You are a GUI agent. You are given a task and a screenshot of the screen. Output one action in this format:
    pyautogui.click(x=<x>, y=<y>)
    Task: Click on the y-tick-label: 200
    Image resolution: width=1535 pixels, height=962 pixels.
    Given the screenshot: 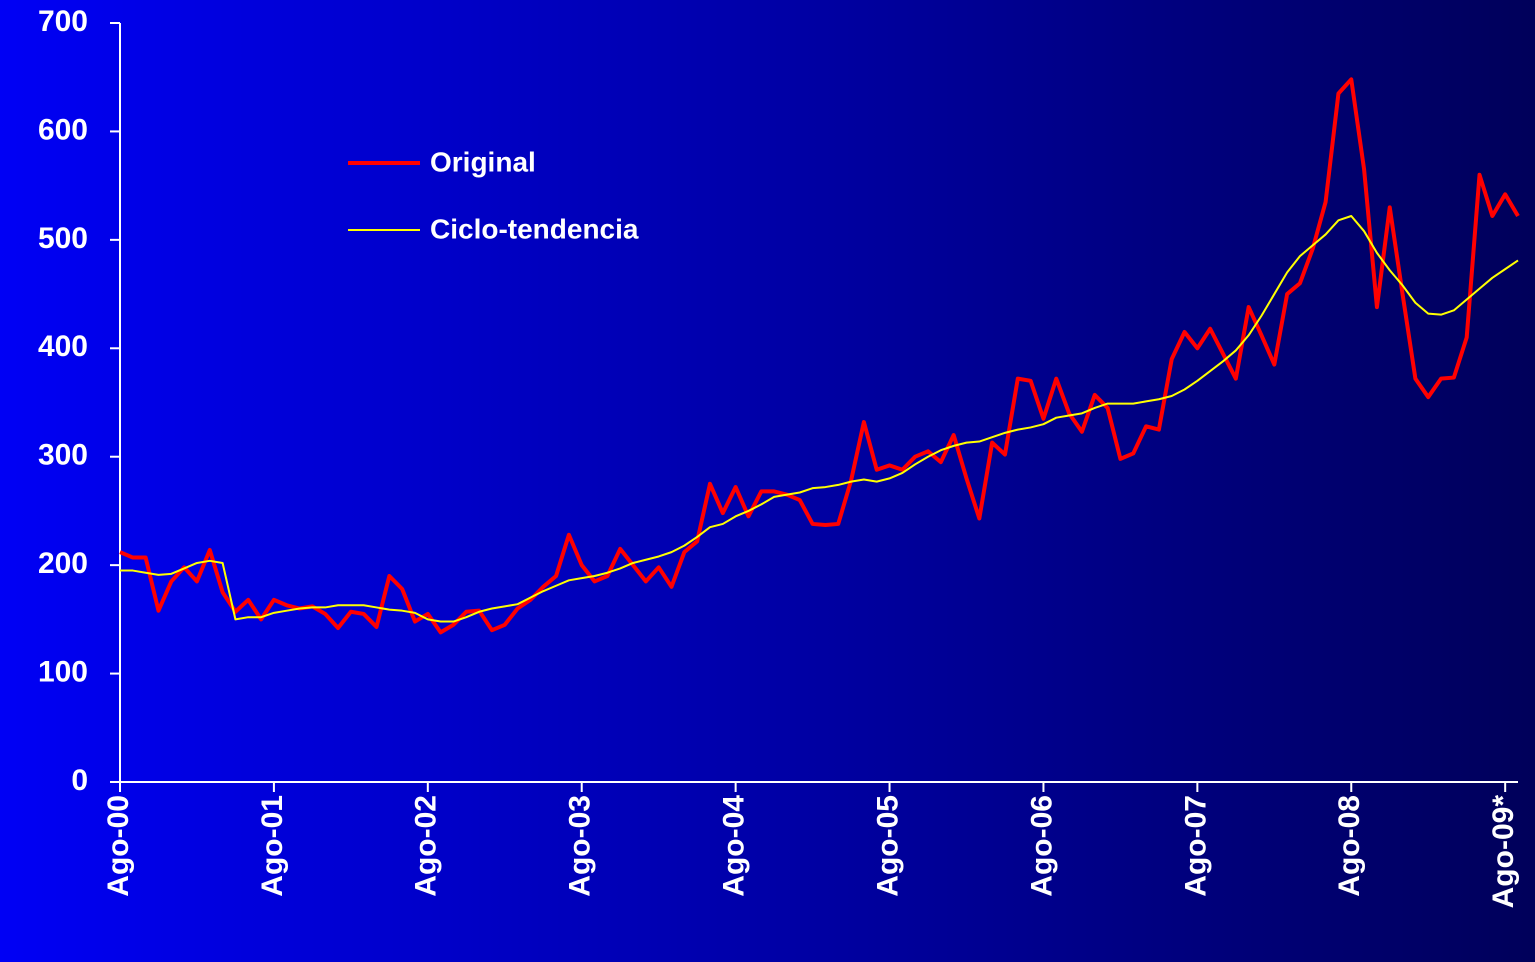 What is the action you would take?
    pyautogui.click(x=63, y=563)
    